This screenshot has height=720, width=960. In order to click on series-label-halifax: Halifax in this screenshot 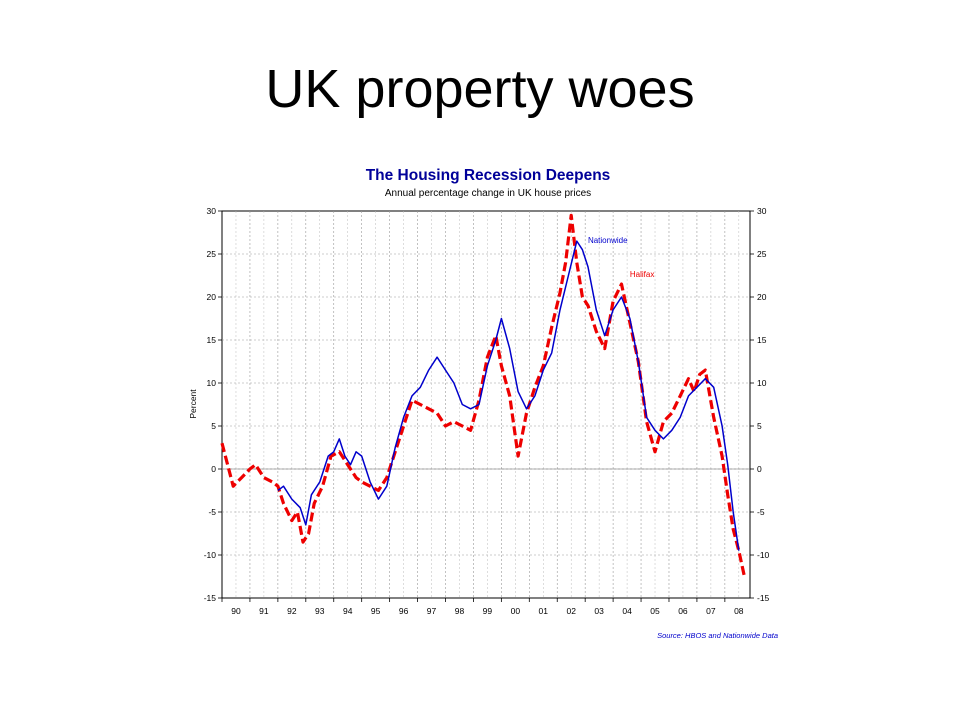, I will do `click(642, 274)`.